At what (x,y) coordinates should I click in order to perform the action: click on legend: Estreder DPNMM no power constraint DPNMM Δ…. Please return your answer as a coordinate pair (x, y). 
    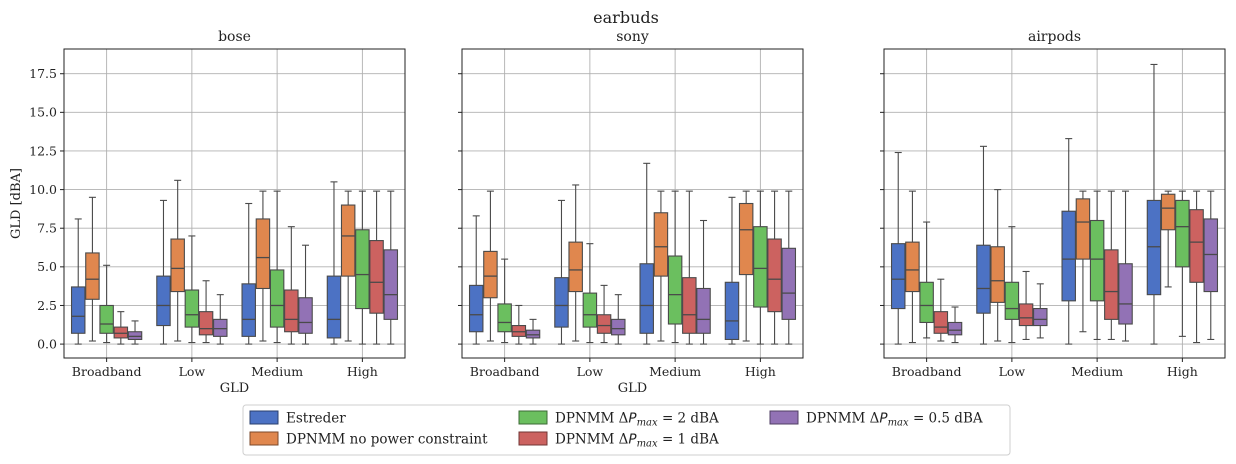
    Looking at the image, I should click on (626, 430).